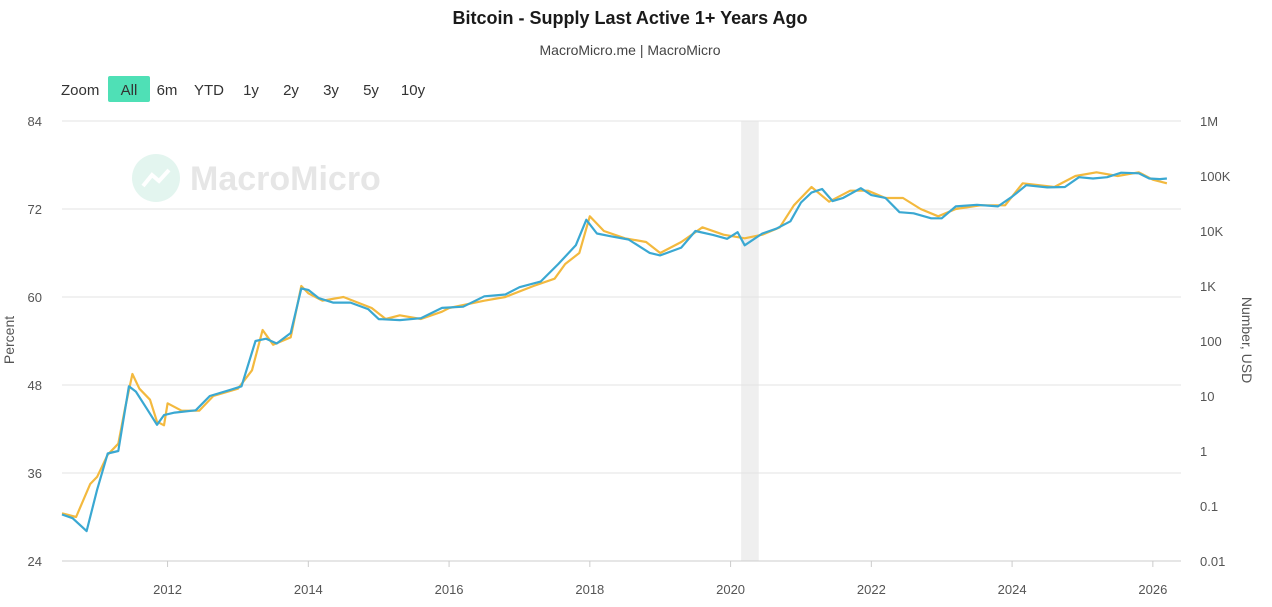 This screenshot has height=607, width=1272. What do you see at coordinates (589, 589) in the screenshot?
I see `x-tick-label: 2018` at bounding box center [589, 589].